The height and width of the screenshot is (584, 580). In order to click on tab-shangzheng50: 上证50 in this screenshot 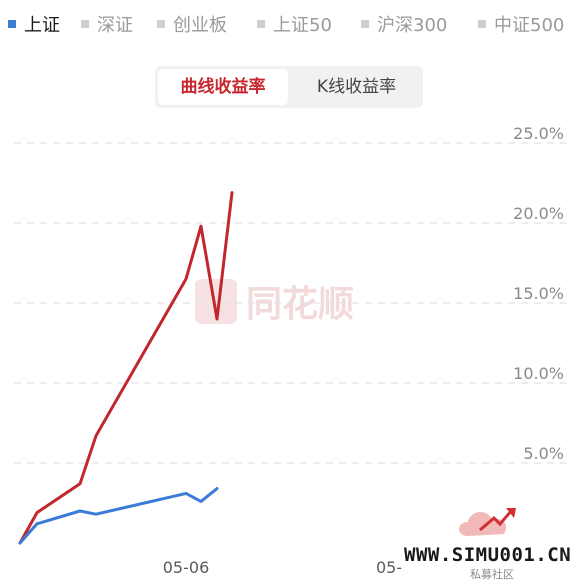, I will do `click(294, 24)`.